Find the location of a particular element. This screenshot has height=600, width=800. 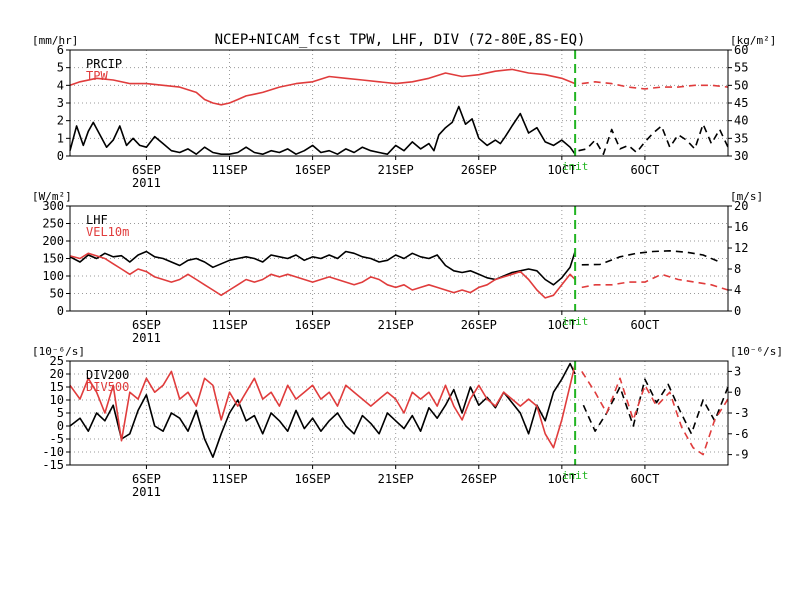

right-unit-label: [m/s] is located at coordinates (746, 196).